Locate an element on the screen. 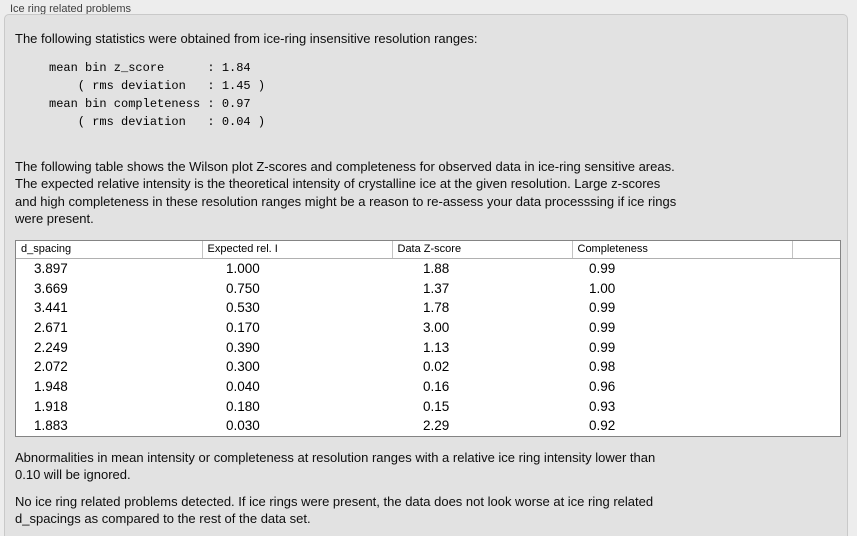 This screenshot has height=536, width=857. table-cell: 2.671 is located at coordinates (51, 327).